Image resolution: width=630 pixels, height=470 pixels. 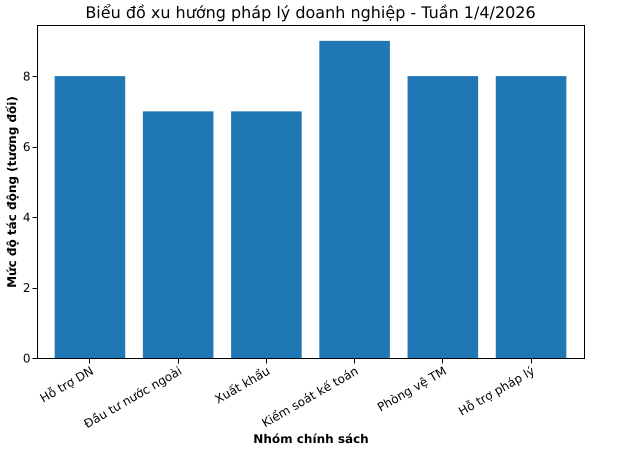 What do you see at coordinates (26, 288) in the screenshot?
I see `y-tick-label: 2` at bounding box center [26, 288].